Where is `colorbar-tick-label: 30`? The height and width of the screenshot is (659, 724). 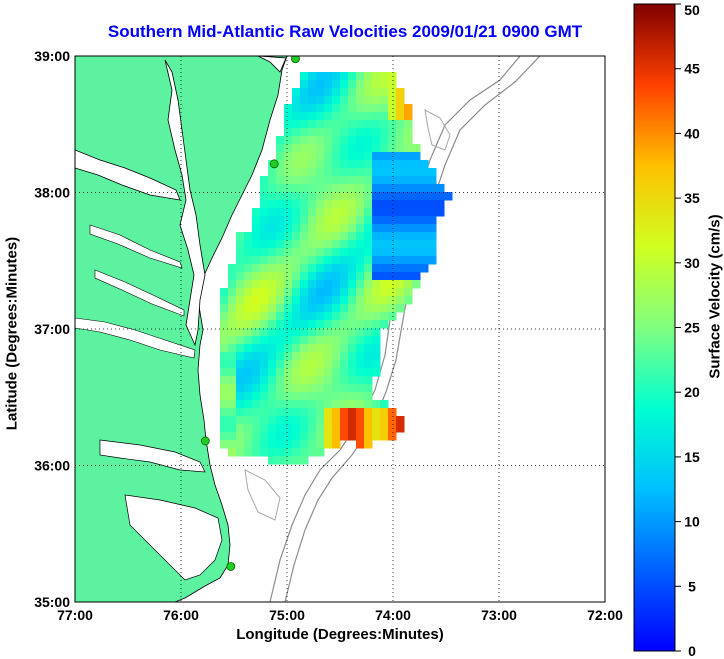 colorbar-tick-label: 30 is located at coordinates (692, 263).